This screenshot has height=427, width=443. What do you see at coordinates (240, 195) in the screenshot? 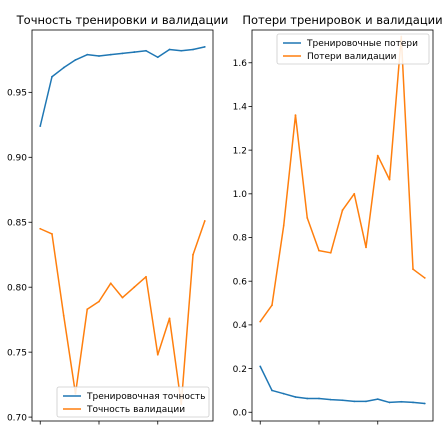
I see `loss-ytick-label: 1.0` at bounding box center [240, 195].